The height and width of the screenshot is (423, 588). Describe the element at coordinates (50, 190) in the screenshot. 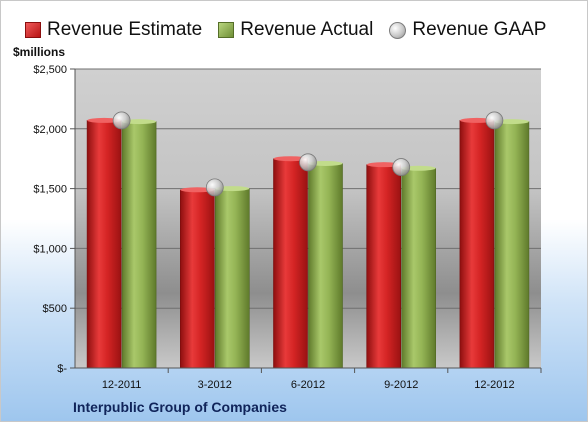

I see `y-tick-label: $1,500` at that location.